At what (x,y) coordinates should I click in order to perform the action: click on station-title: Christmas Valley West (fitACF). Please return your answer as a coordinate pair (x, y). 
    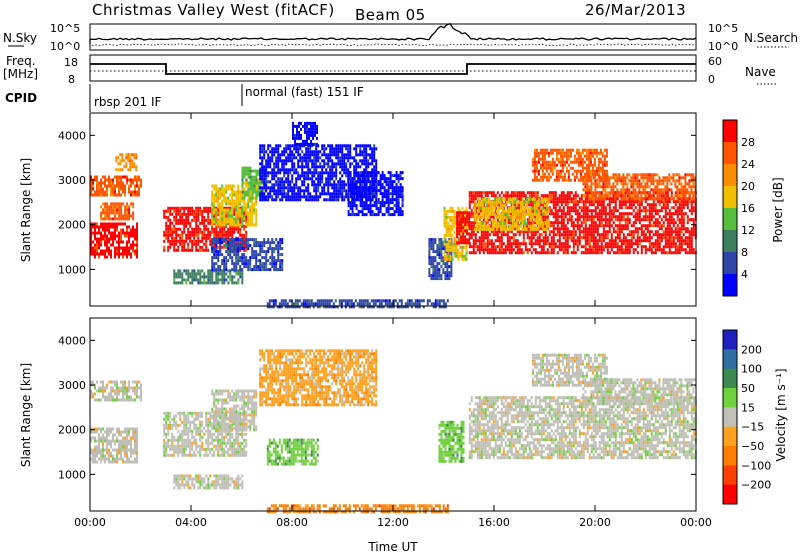
    Looking at the image, I should click on (213, 10).